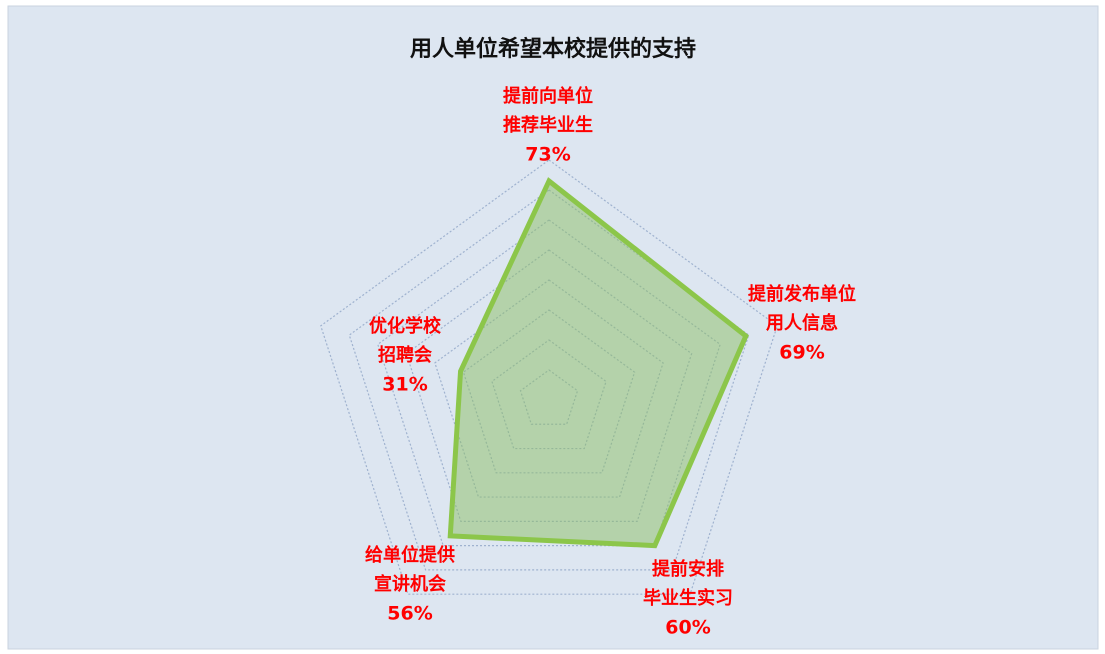  What do you see at coordinates (687, 628) in the screenshot?
I see `value-label: 60%` at bounding box center [687, 628].